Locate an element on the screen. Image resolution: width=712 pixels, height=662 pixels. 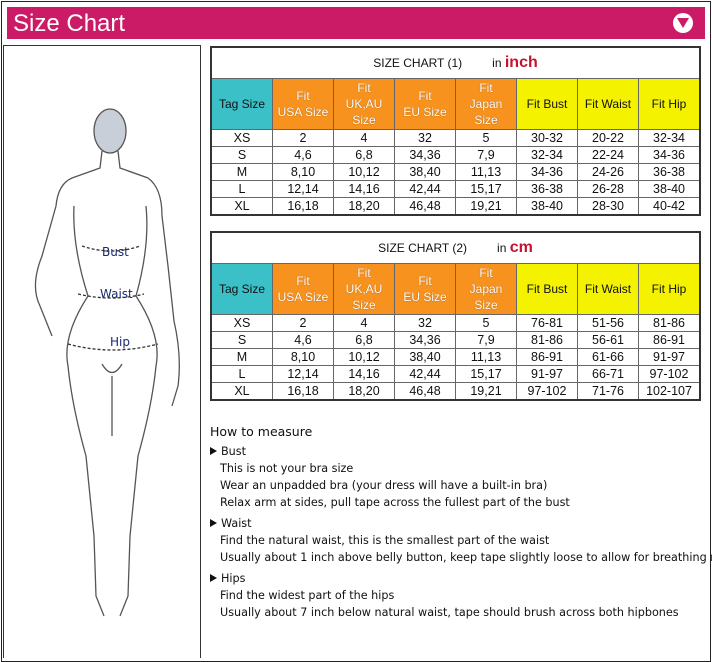
table-cell: XL is located at coordinates (241, 206).